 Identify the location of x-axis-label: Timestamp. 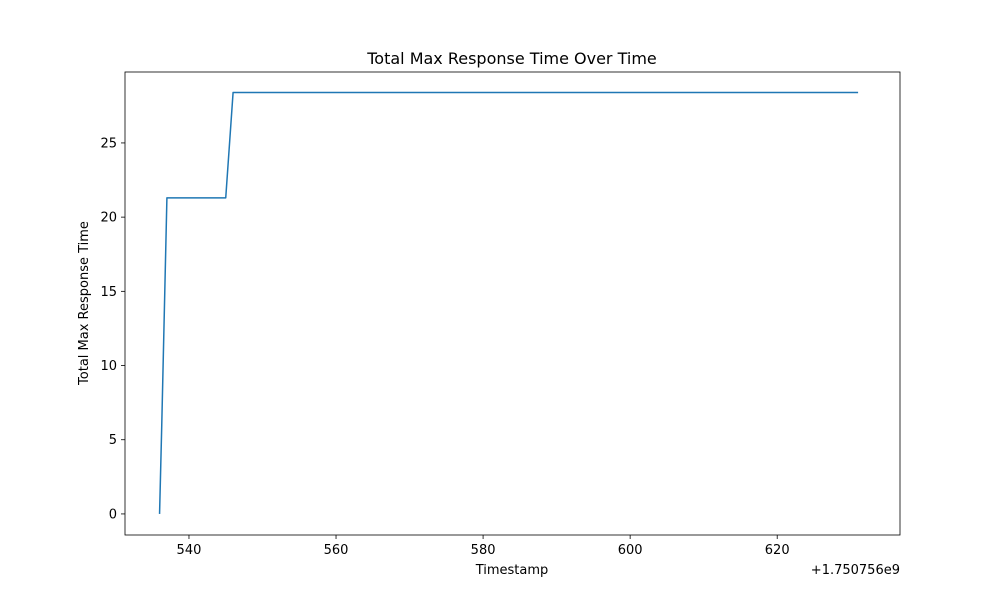
(512, 570).